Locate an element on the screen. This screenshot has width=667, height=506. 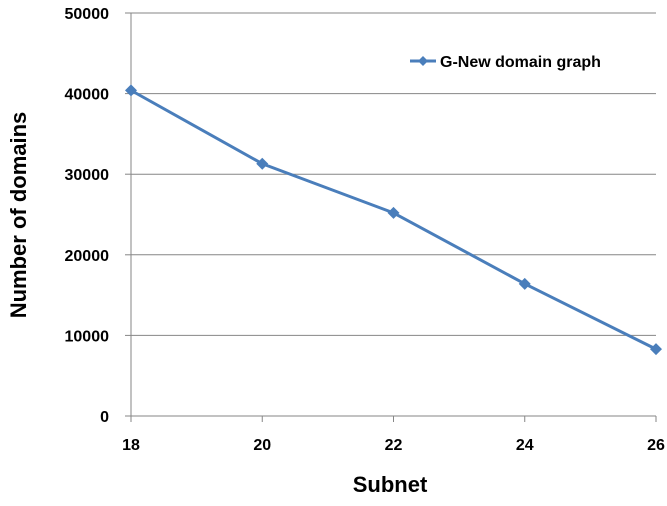
x-tick-label-2: 22 is located at coordinates (394, 445).